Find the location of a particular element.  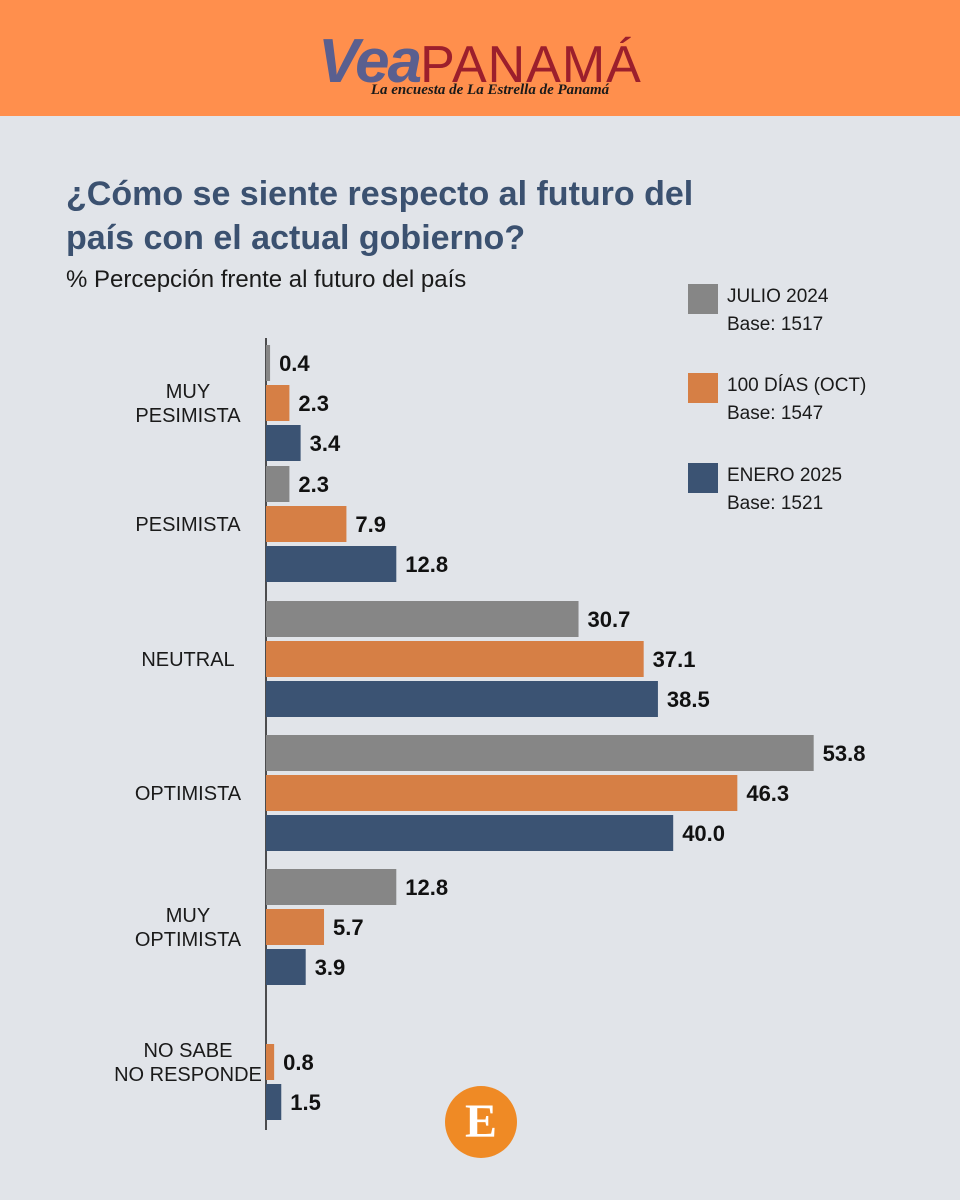

legend-entry-base: Base: 1521 is located at coordinates (775, 503).